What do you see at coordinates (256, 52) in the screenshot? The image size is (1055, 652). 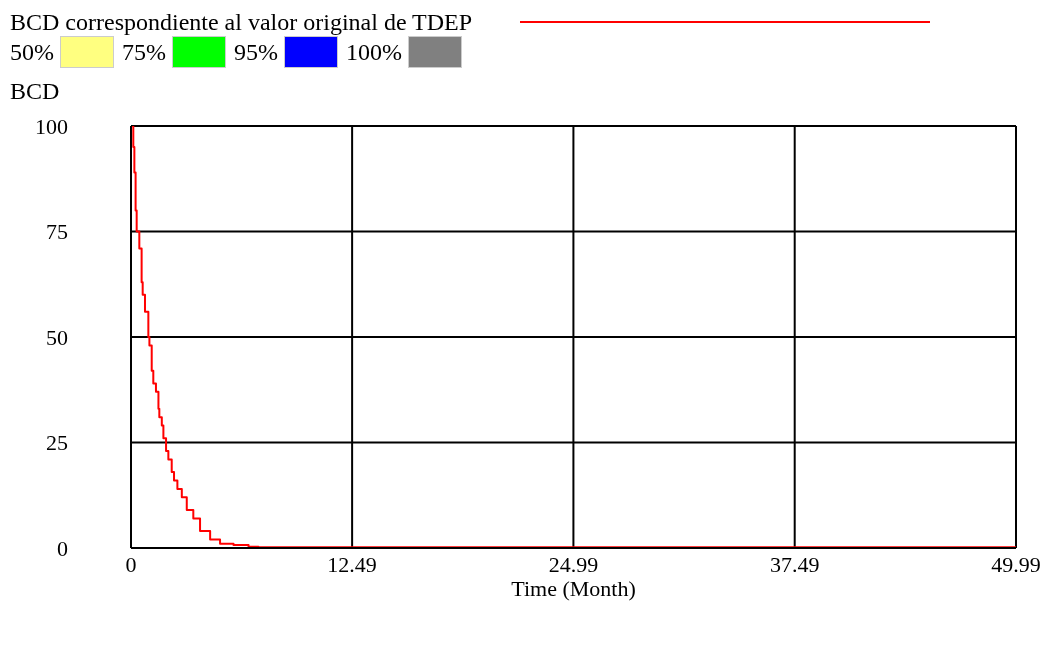 I see `legend-label: 95%` at bounding box center [256, 52].